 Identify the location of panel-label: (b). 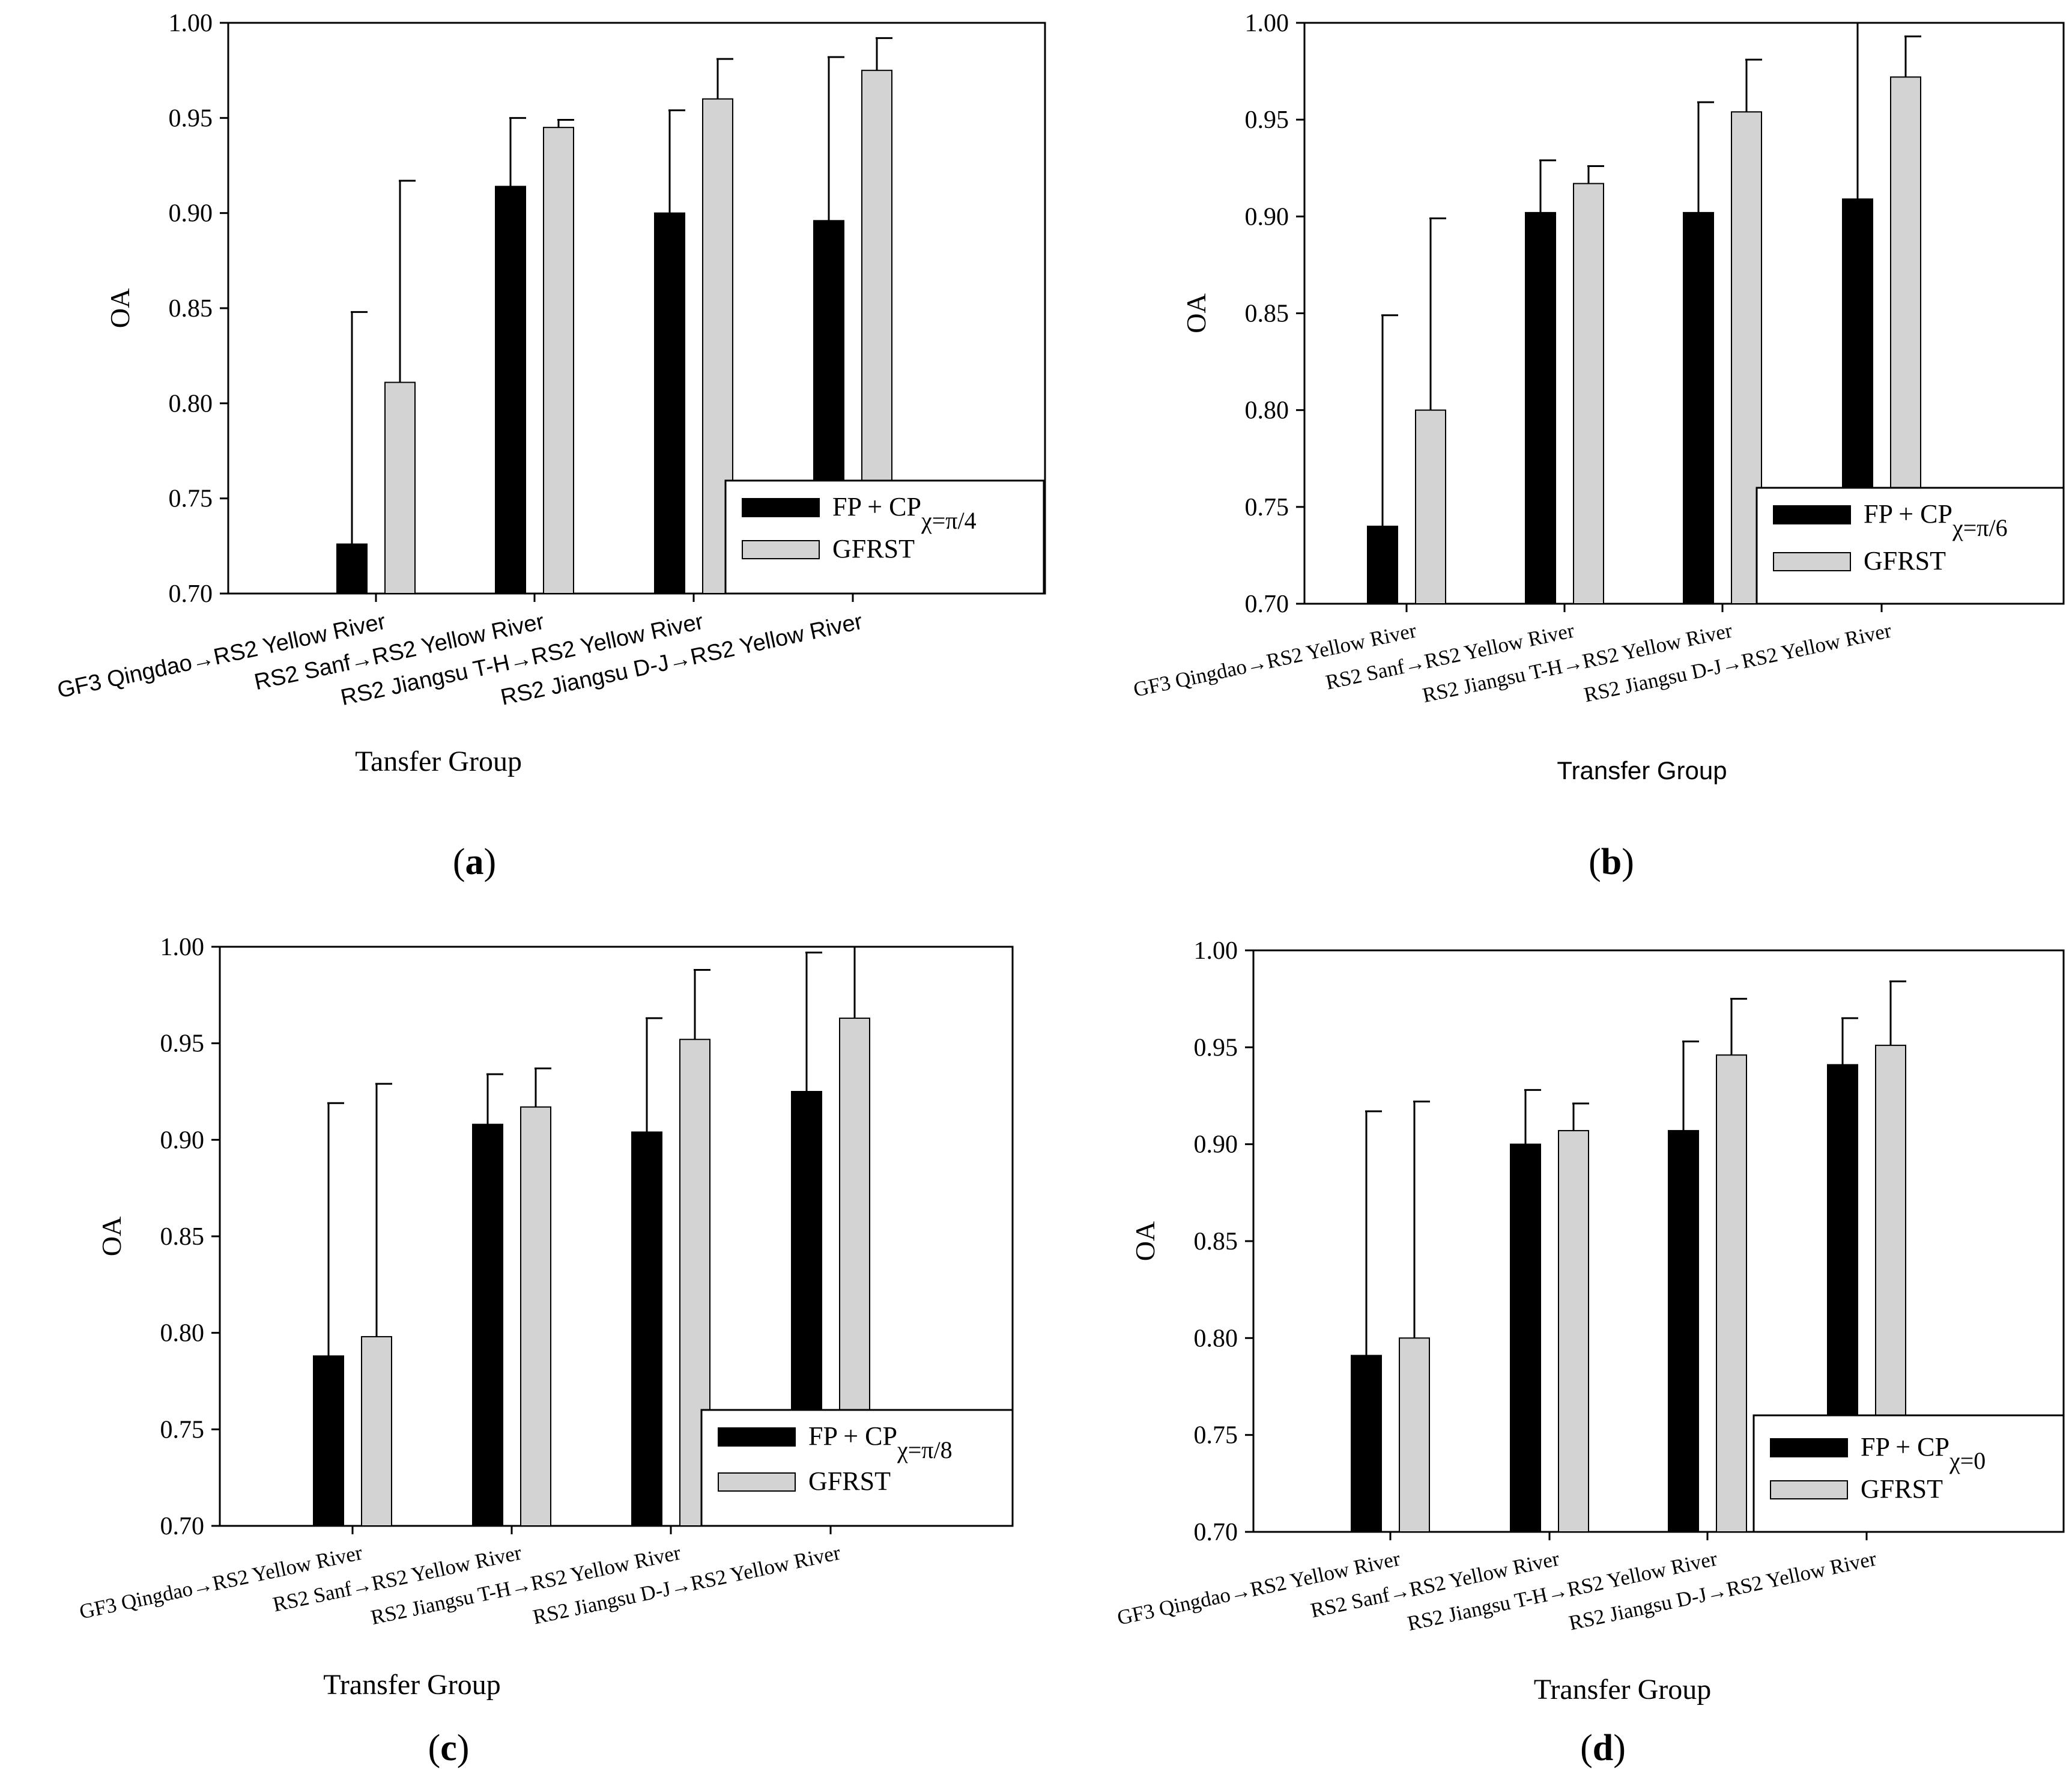
(1611, 862).